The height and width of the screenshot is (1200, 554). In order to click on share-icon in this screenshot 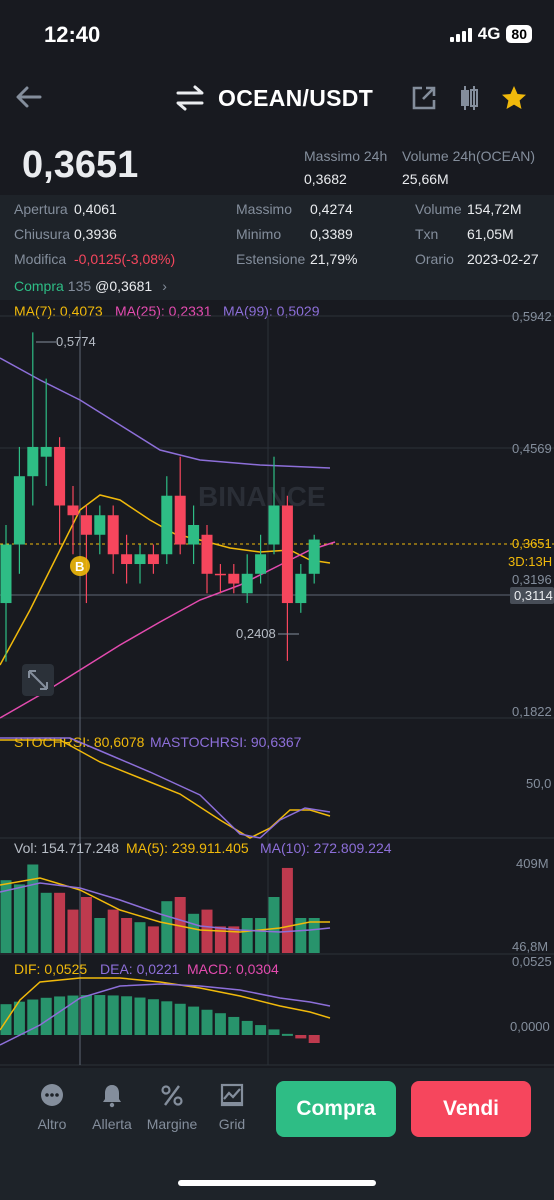, I will do `click(424, 98)`.